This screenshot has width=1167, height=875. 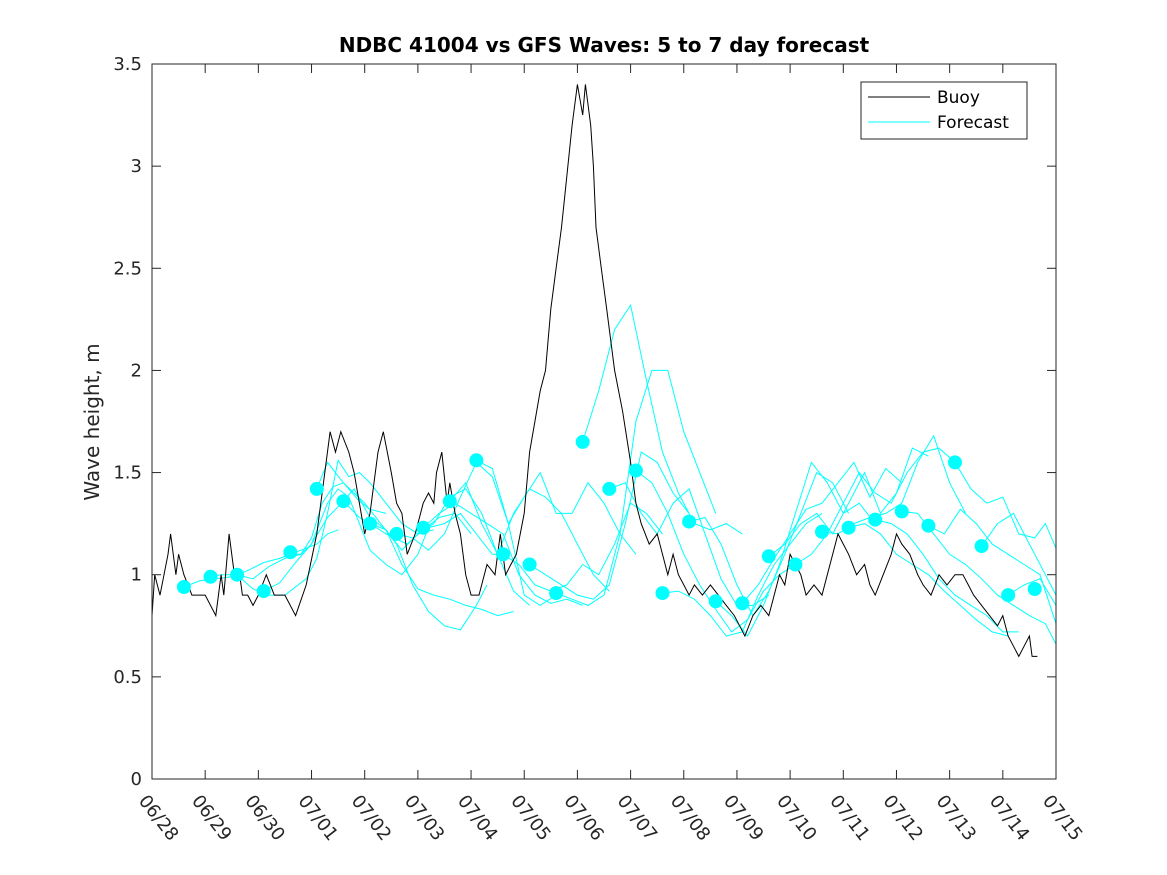 I want to click on y-tick-label: 1, so click(x=136, y=575).